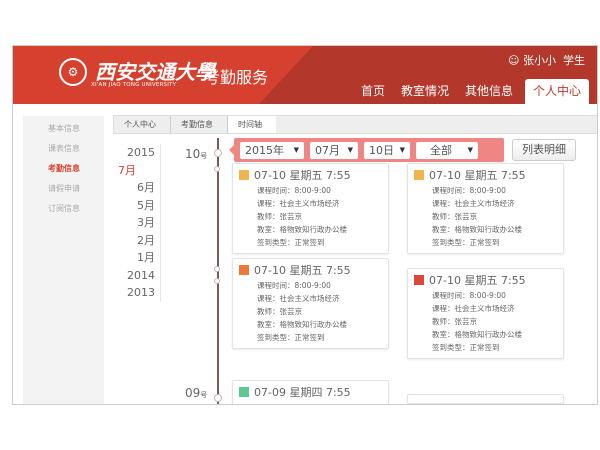 The height and width of the screenshot is (450, 600). Describe the element at coordinates (514, 60) in the screenshot. I see `user-icon: ☺` at that location.